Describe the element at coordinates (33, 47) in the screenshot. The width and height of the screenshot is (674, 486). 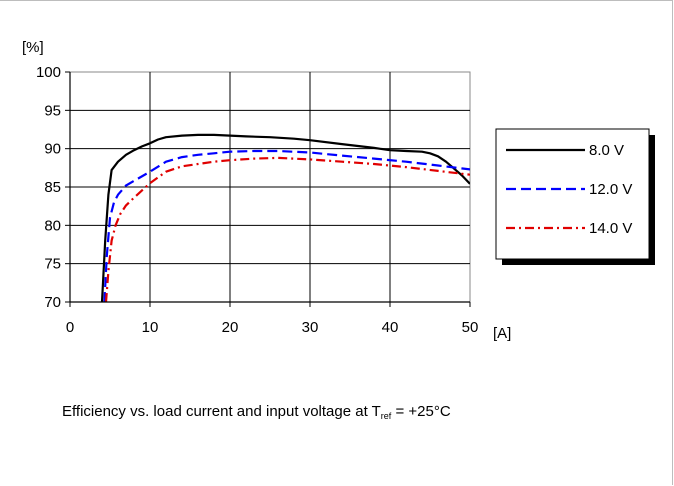
I see `y-axis-label: [%]` at that location.